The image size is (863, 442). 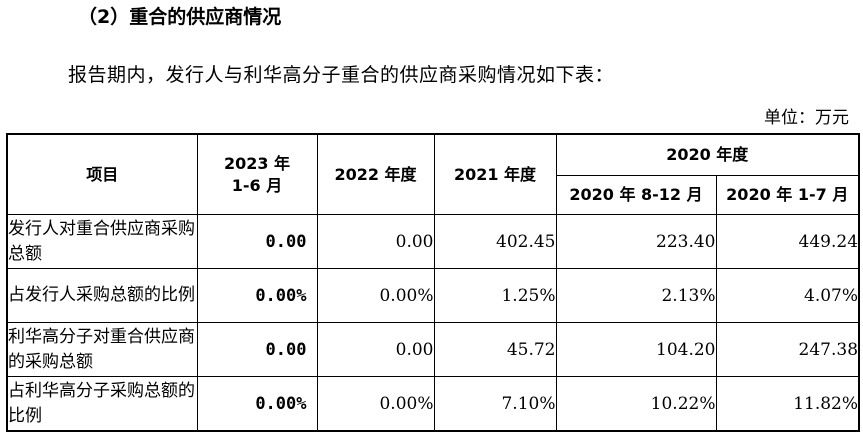 What do you see at coordinates (636, 241) in the screenshot?
I see `cell-value: 223.40` at bounding box center [636, 241].